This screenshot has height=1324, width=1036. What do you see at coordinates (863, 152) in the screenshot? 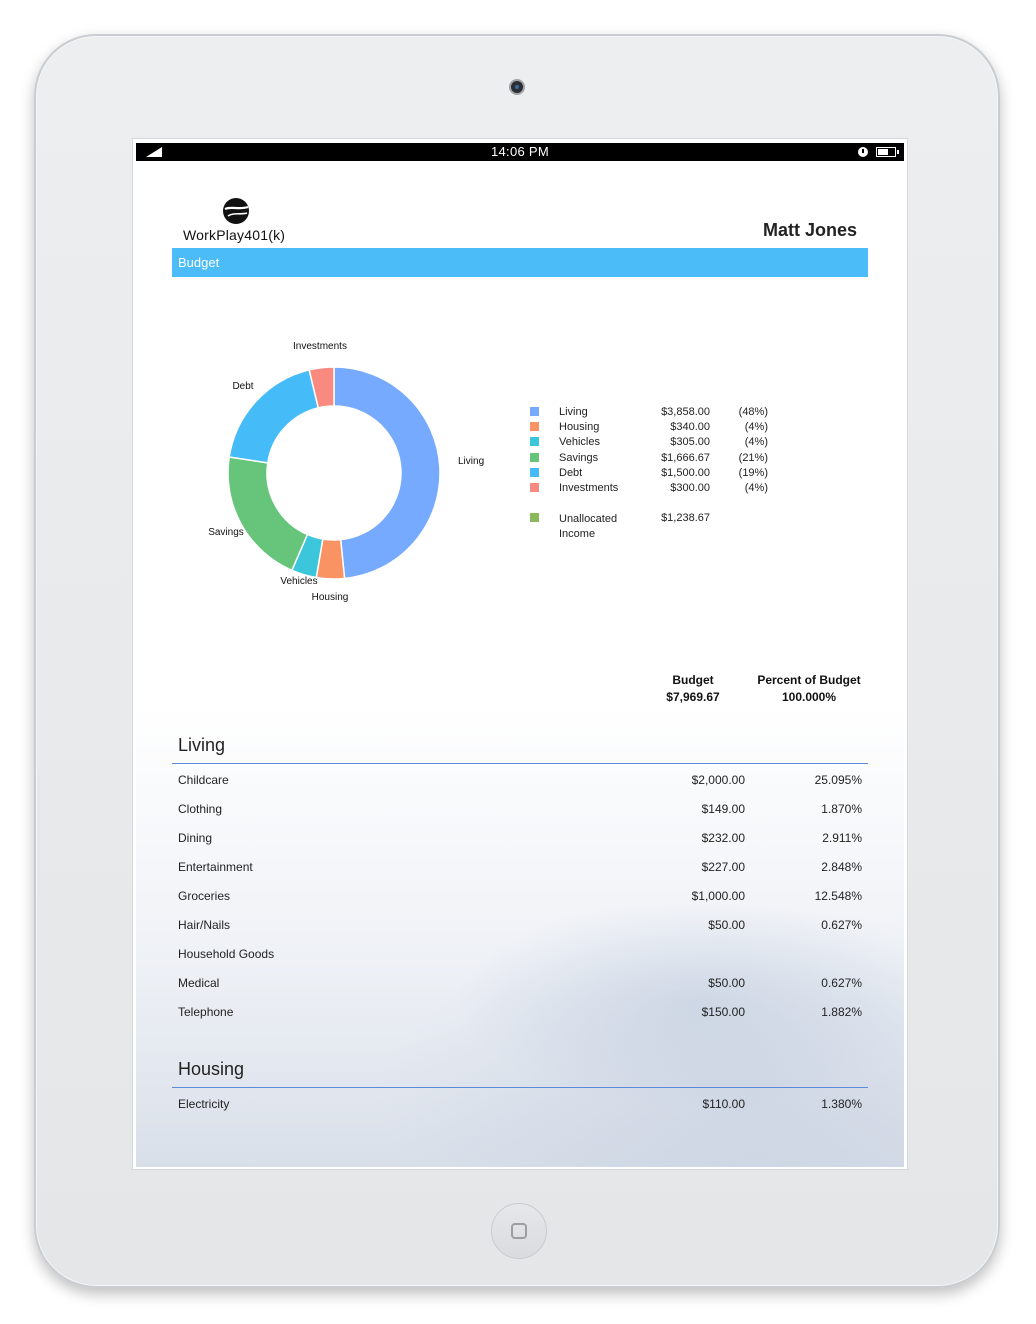
I see `alarm-clock-icon` at bounding box center [863, 152].